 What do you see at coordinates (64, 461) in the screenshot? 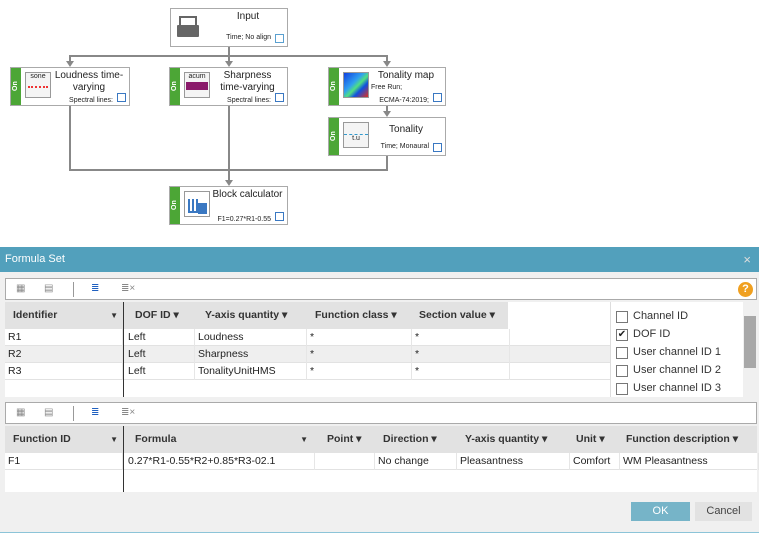
I see `table-cell: F1` at bounding box center [64, 461].